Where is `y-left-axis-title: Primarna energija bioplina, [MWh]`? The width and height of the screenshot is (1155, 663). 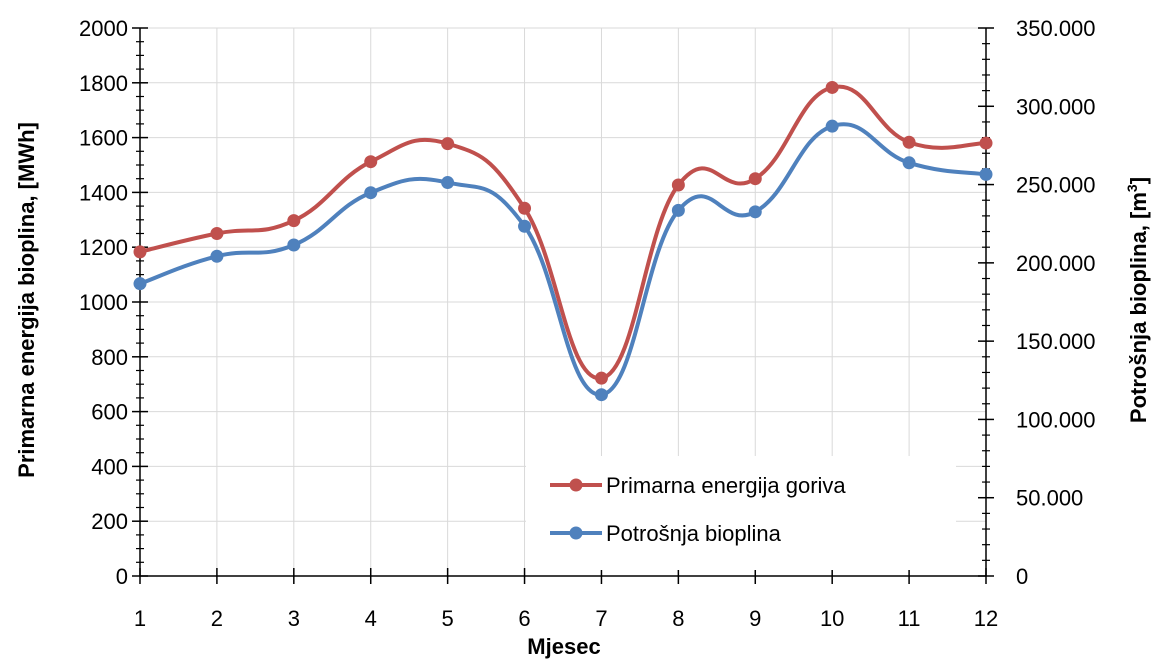
y-left-axis-title: Primarna energija bioplina, [MWh] is located at coordinates (26, 300).